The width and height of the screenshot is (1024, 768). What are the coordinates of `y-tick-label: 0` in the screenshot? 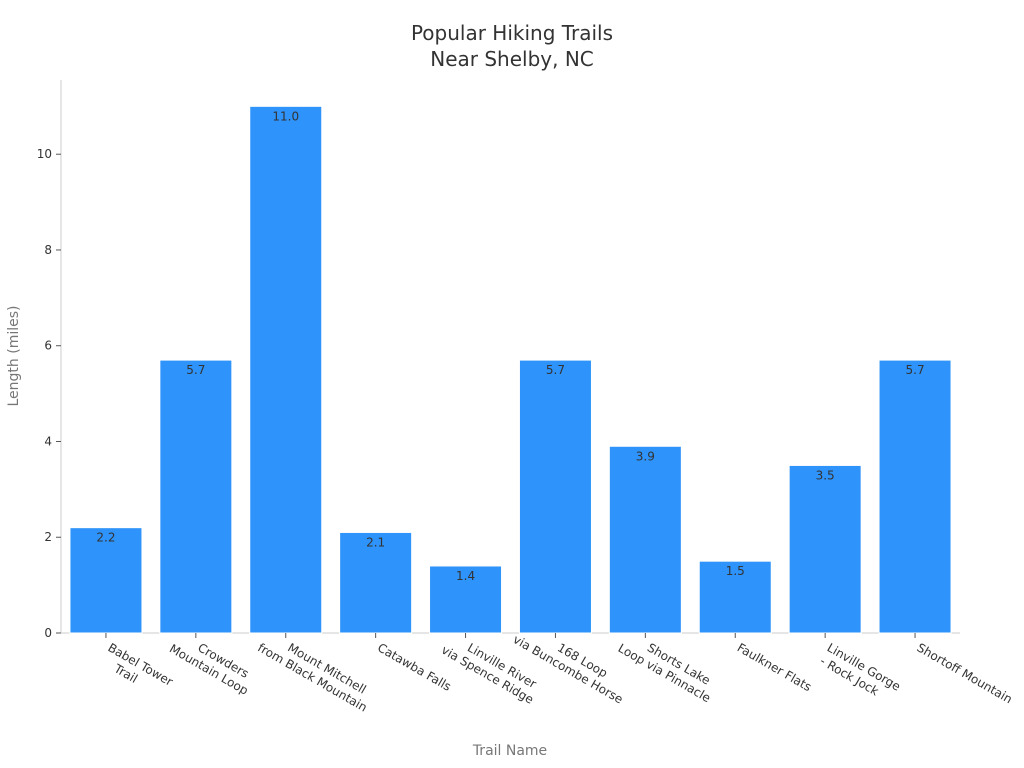 It's located at (48, 633).